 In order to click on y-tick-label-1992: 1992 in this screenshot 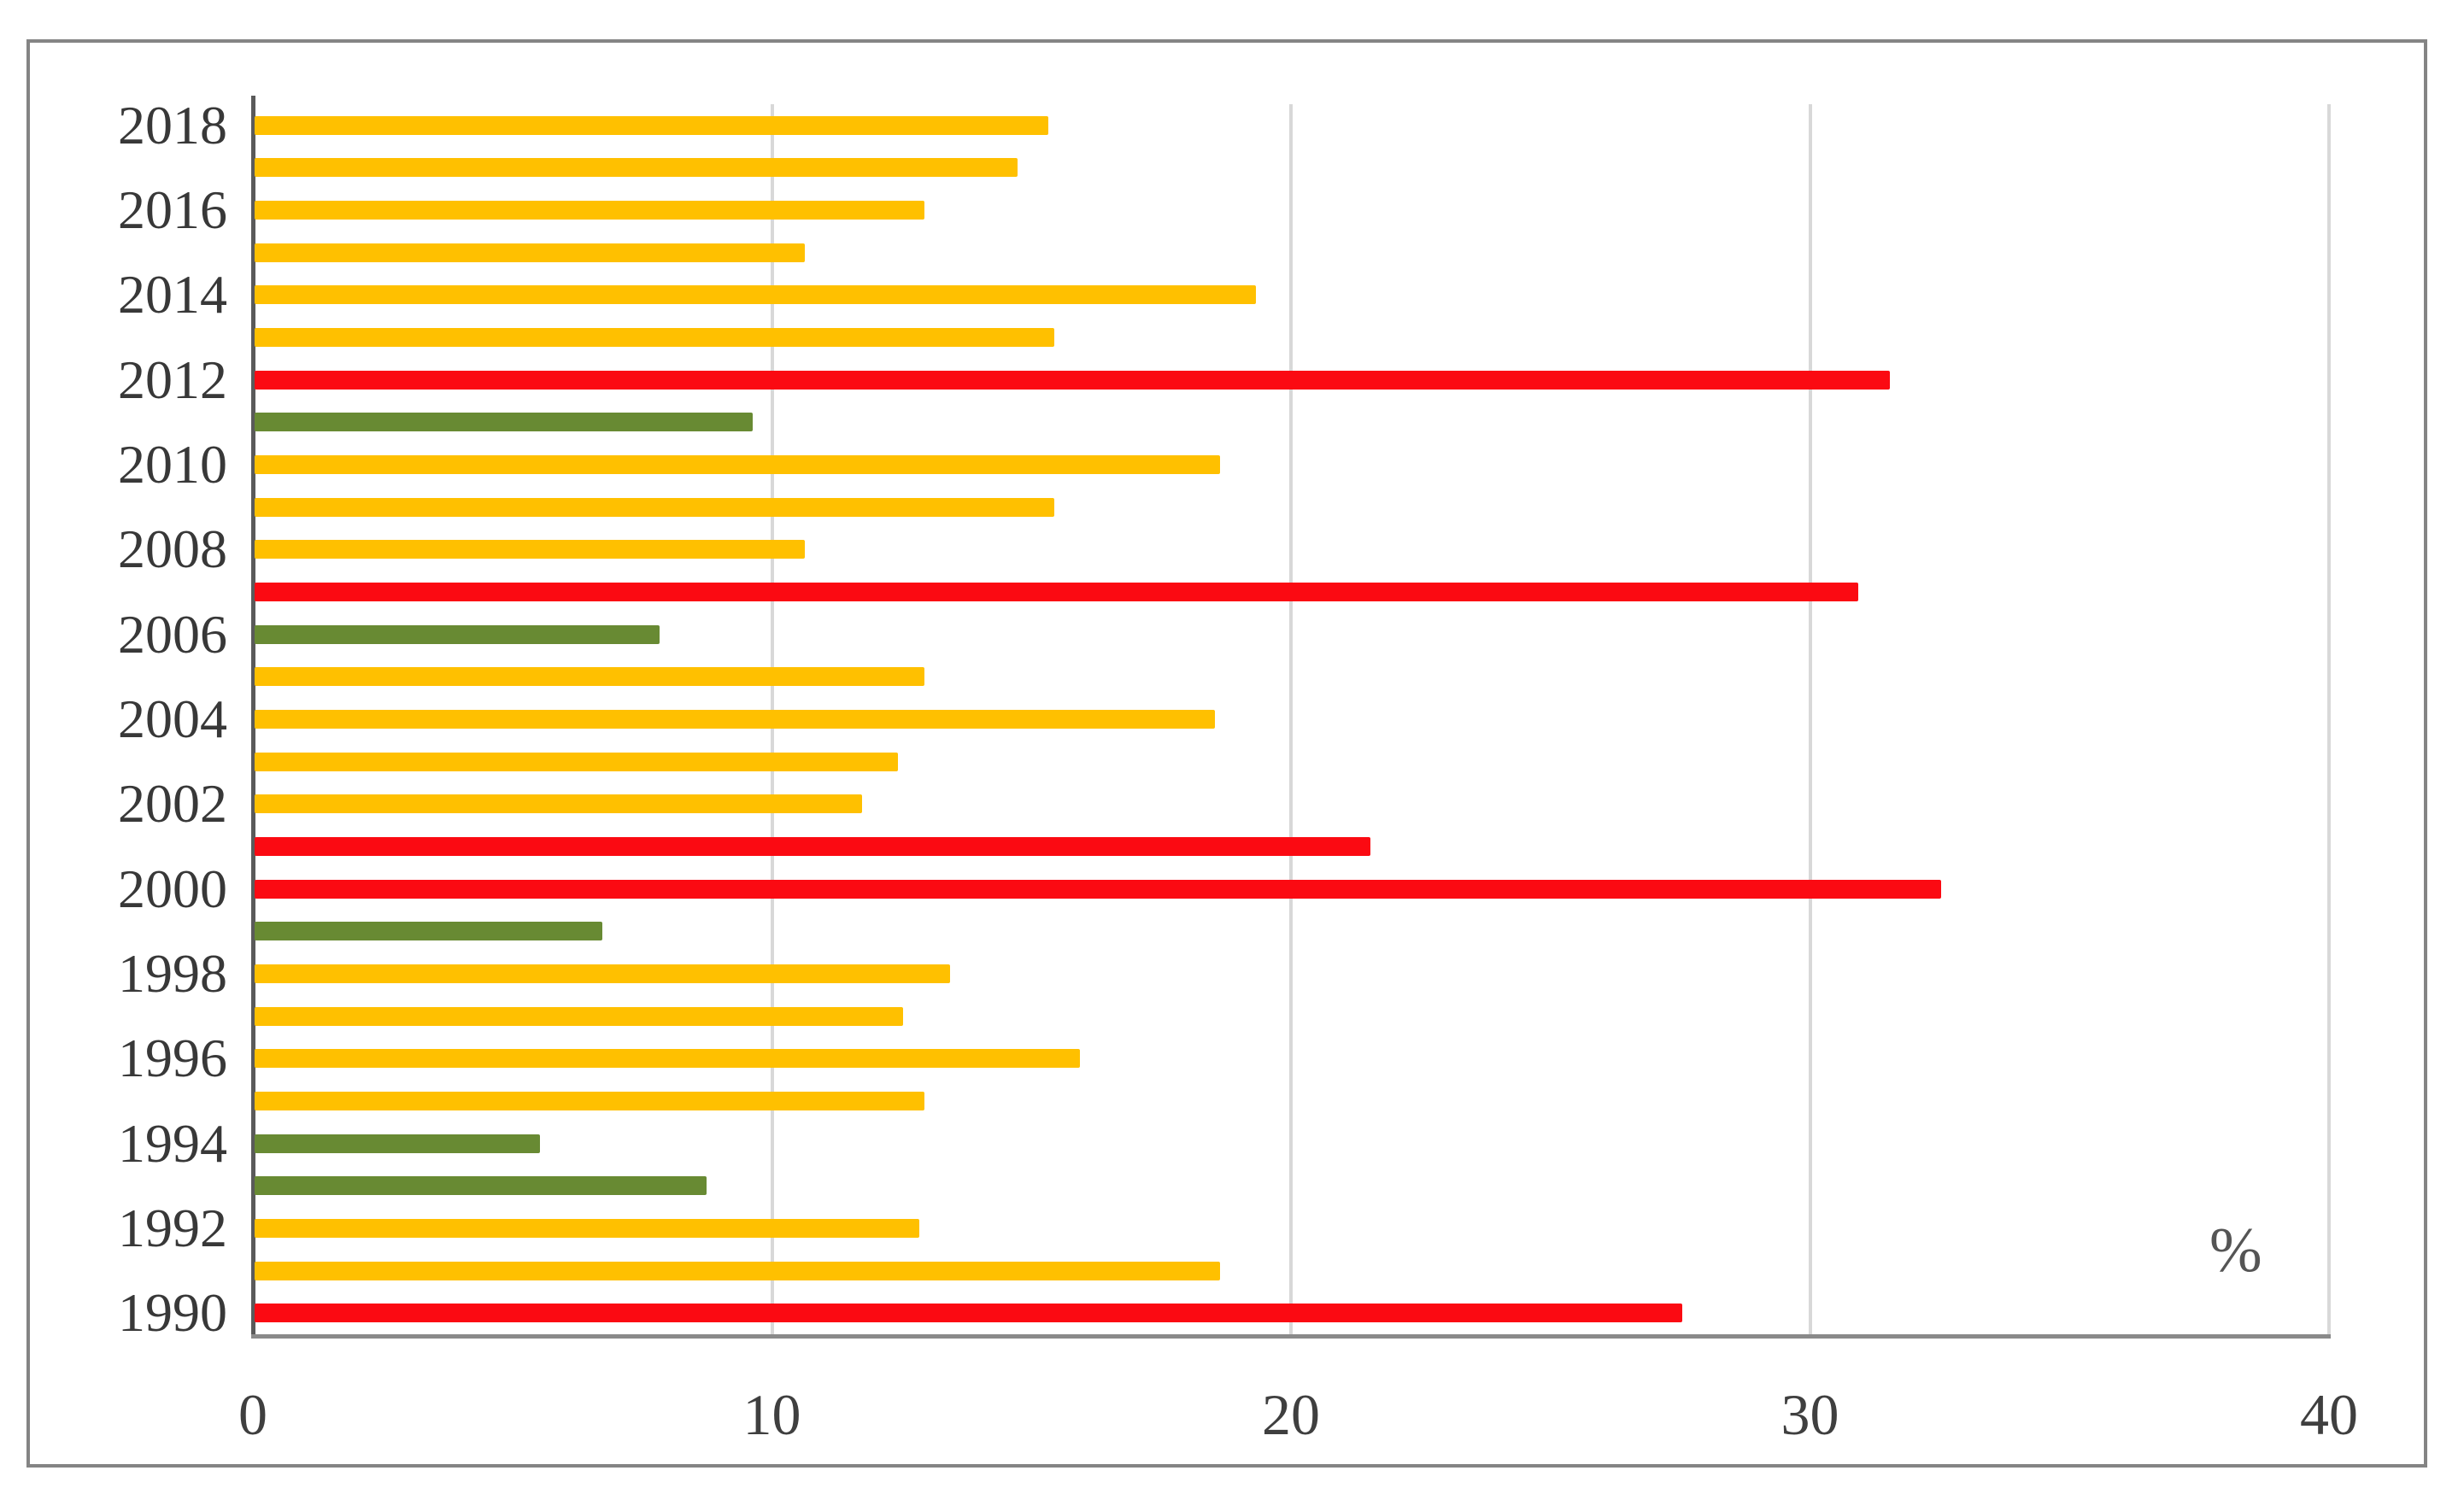, I will do `click(172, 1227)`.